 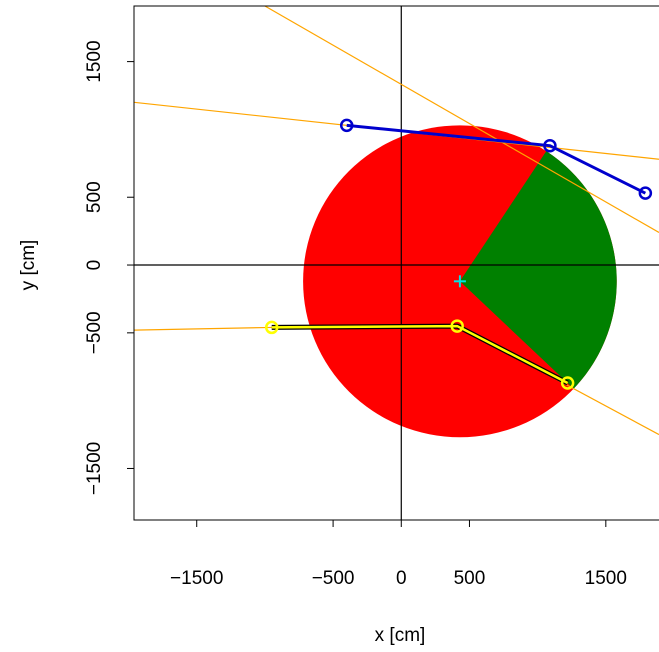 What do you see at coordinates (94, 265) in the screenshot?
I see `y-tick-label: 0` at bounding box center [94, 265].